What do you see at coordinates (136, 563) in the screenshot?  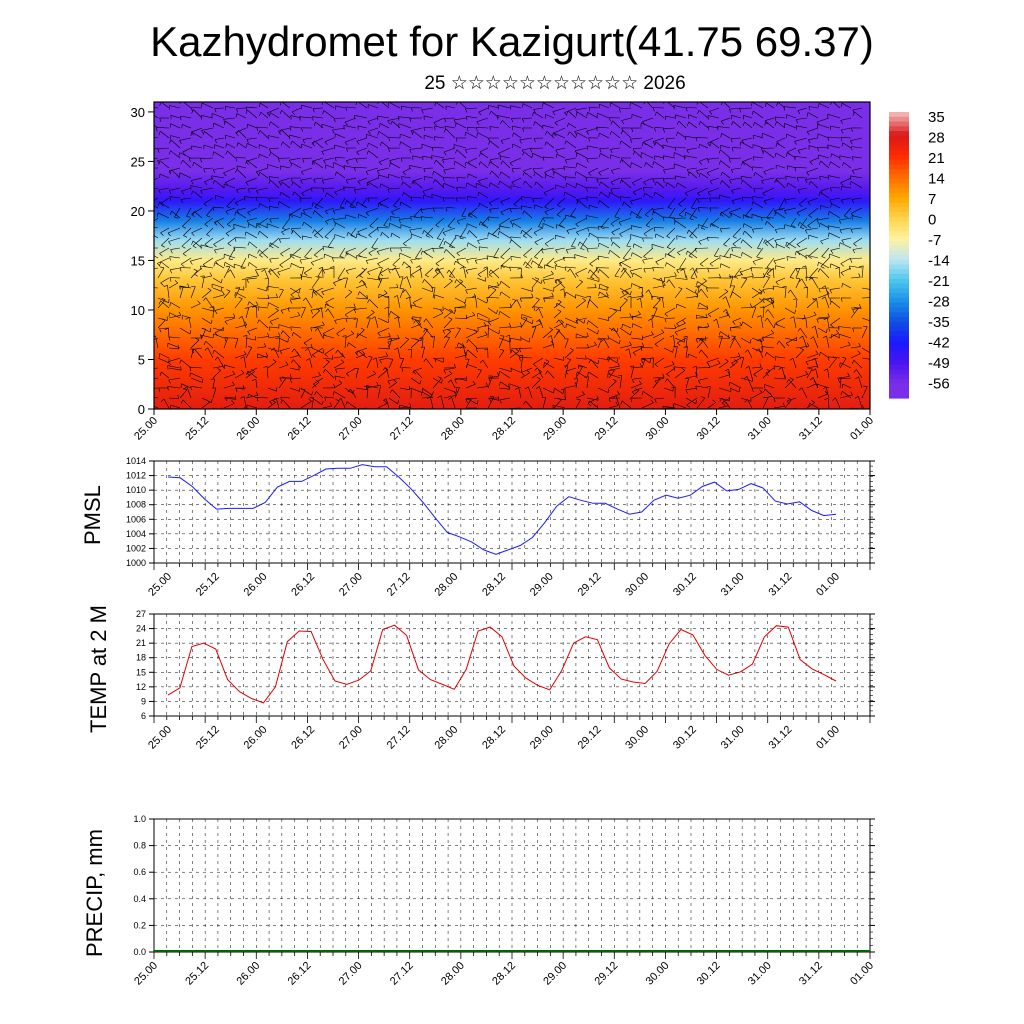 I see `y-tick-label: 1000` at bounding box center [136, 563].